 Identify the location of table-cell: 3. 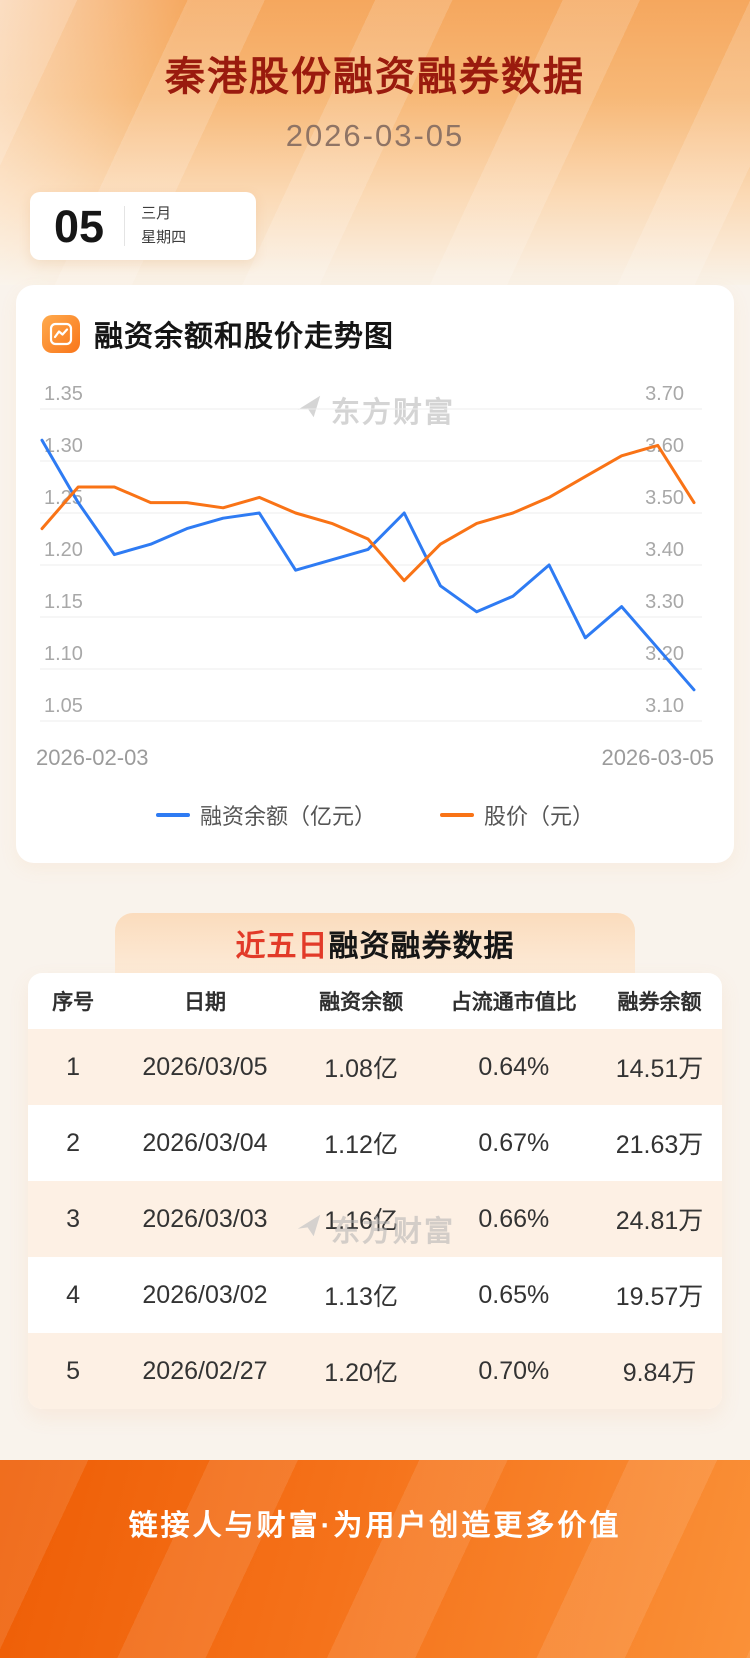
(73, 1218).